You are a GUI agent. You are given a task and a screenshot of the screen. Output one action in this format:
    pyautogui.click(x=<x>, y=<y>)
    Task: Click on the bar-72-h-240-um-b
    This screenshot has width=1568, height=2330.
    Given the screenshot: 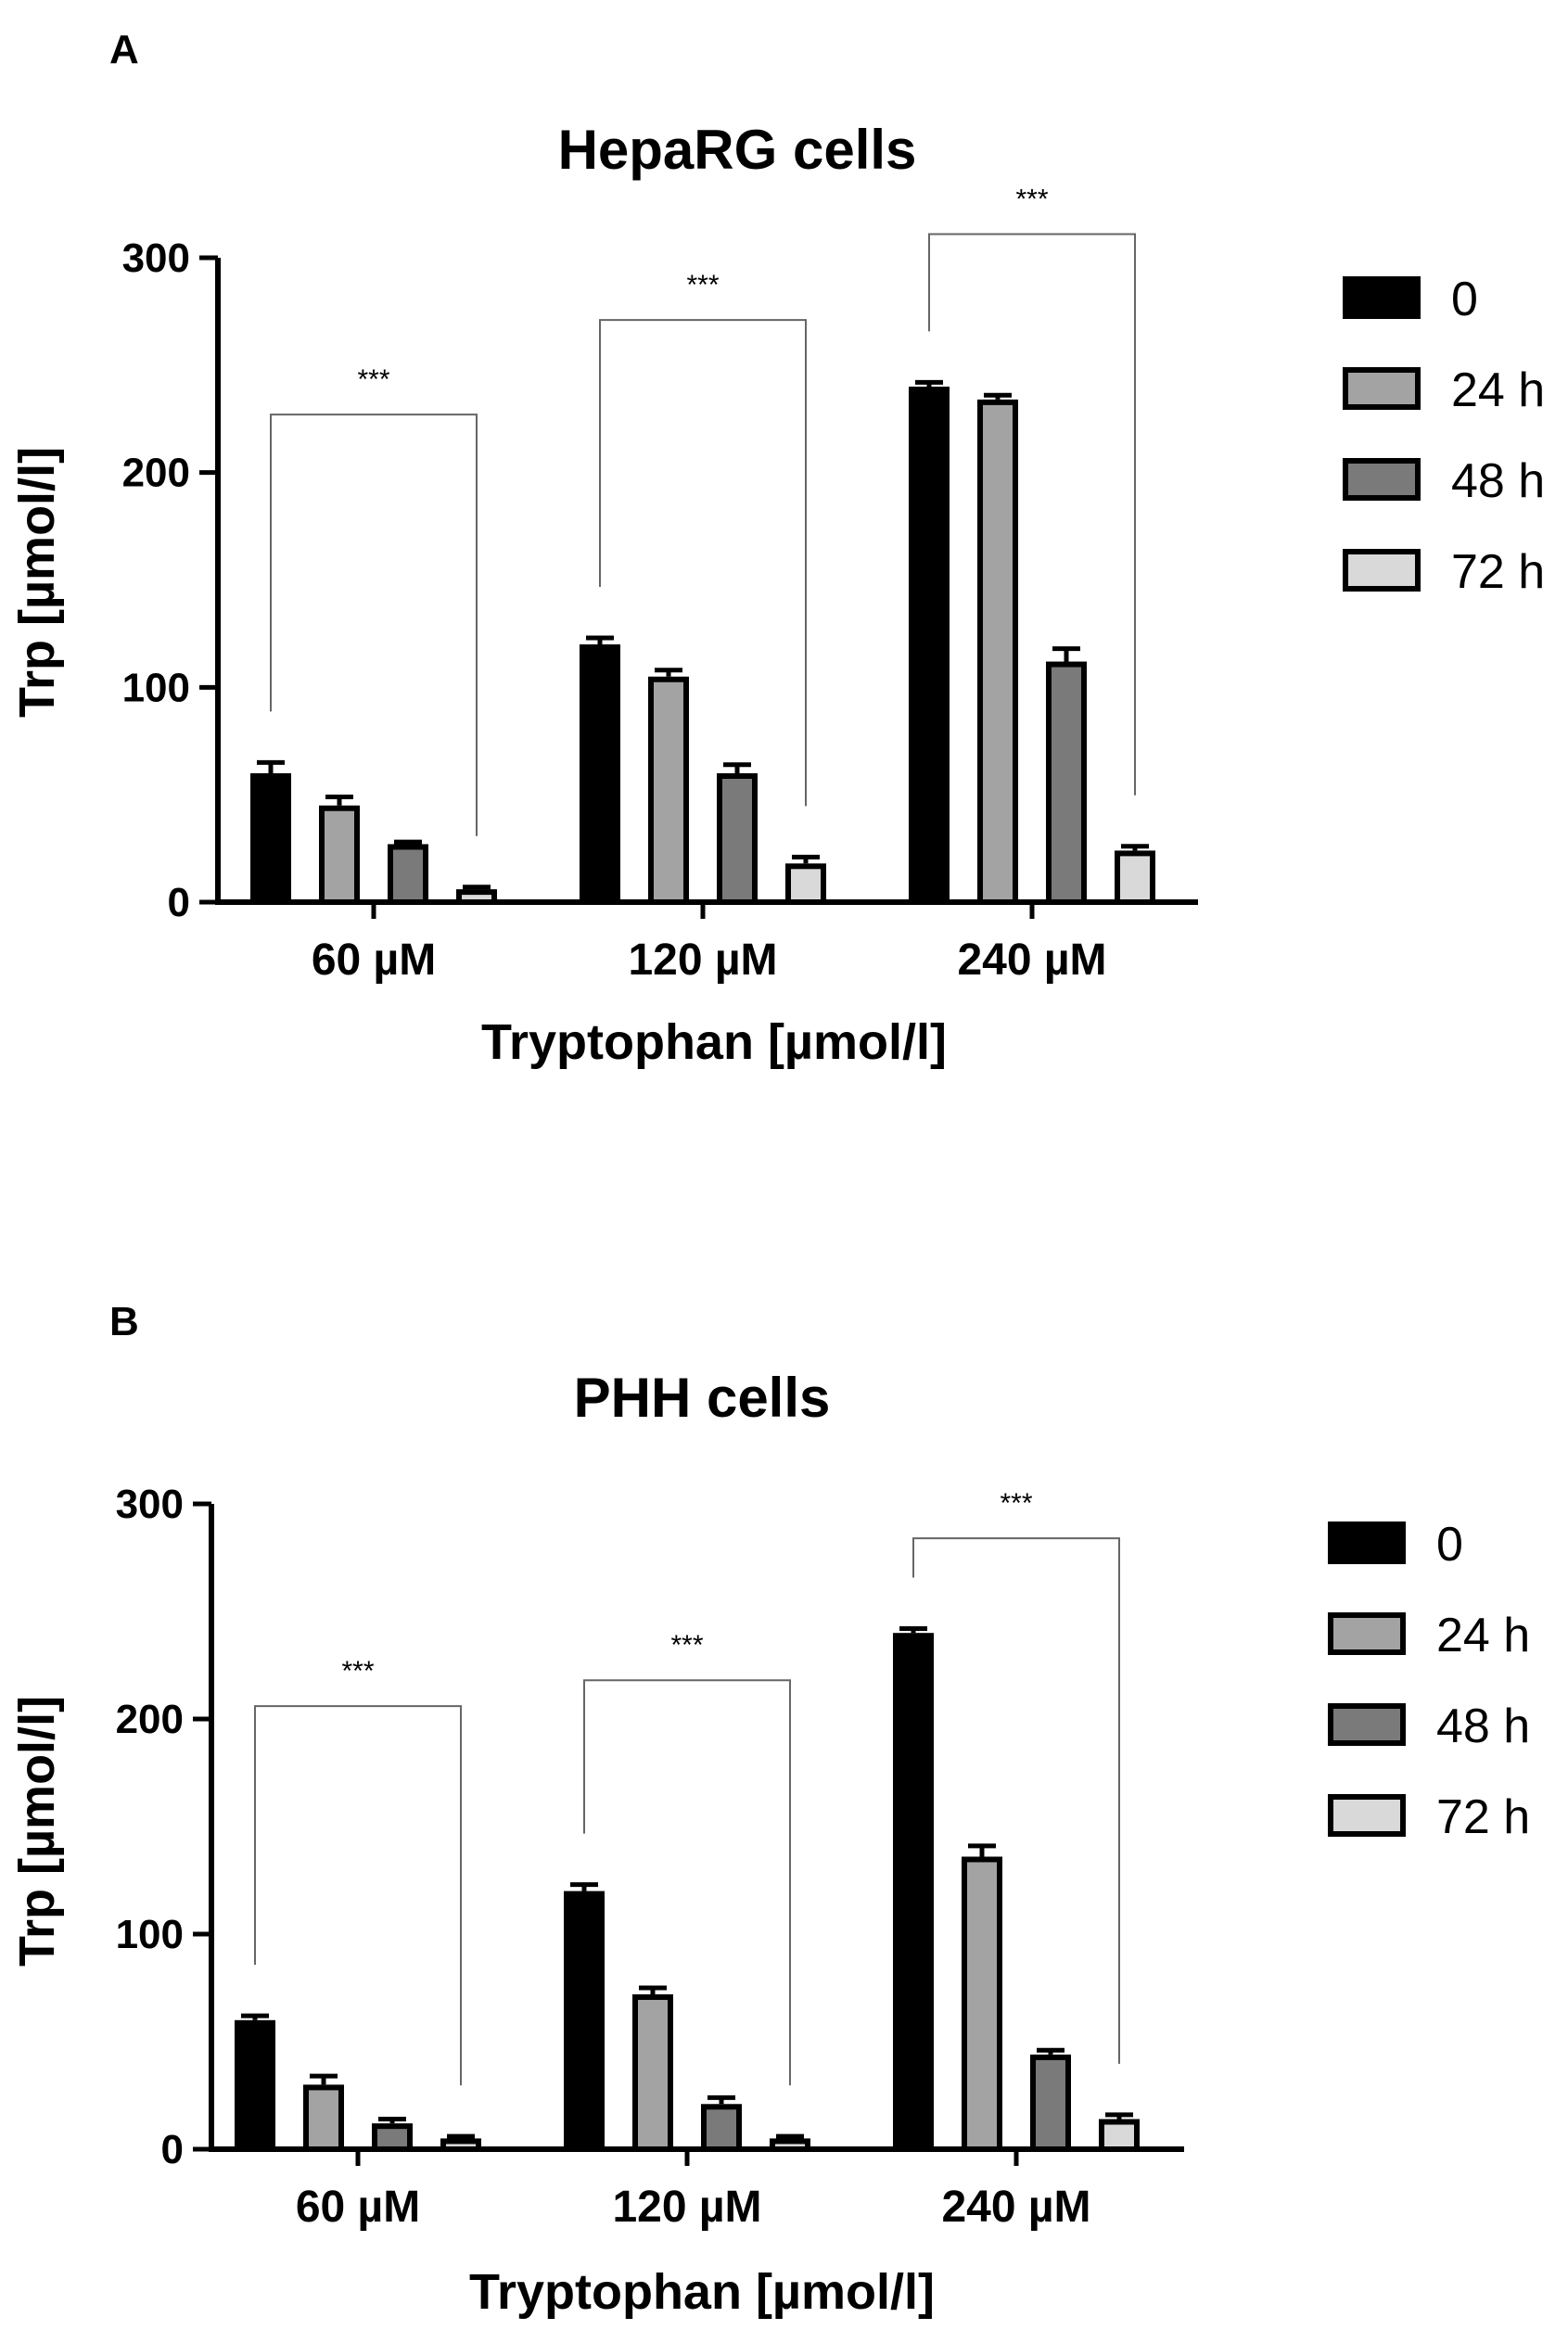 What is the action you would take?
    pyautogui.click(x=1119, y=2136)
    